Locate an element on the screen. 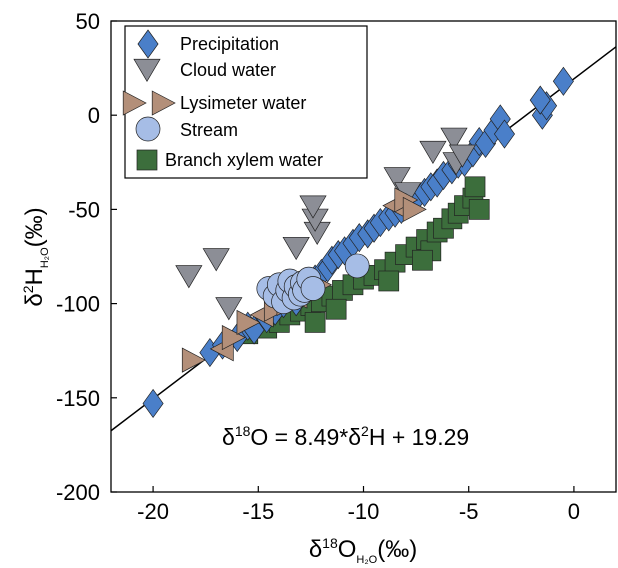  x-axis-label-base: O is located at coordinates (347, 549).